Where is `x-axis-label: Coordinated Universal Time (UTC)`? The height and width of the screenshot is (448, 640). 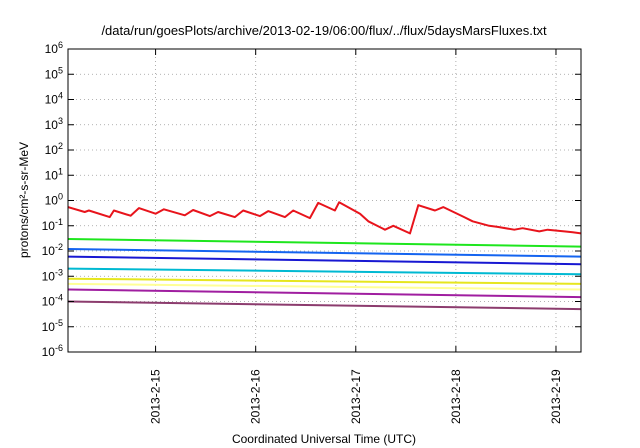
x-axis-label: Coordinated Universal Time (UTC) is located at coordinates (324, 439).